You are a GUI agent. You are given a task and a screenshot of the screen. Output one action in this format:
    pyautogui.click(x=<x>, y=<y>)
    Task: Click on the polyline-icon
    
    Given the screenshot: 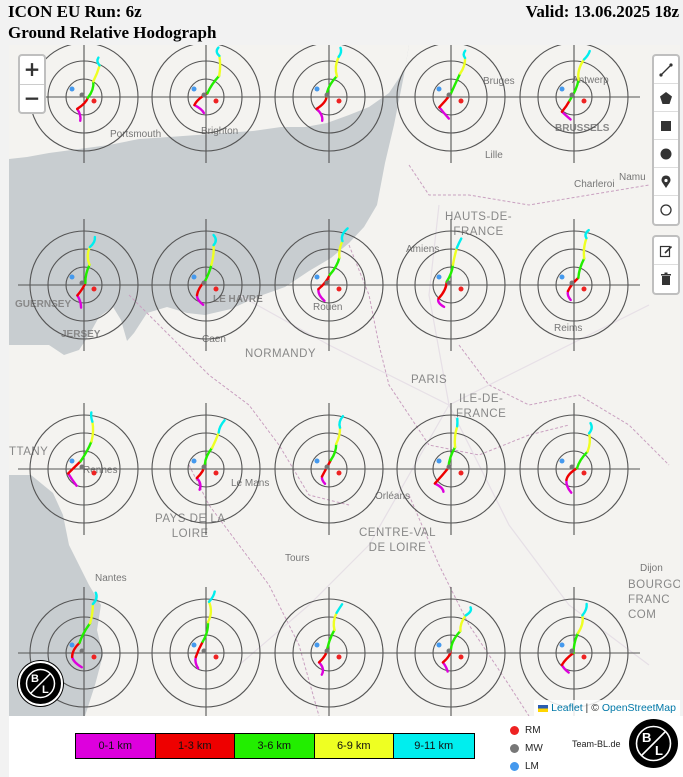 What is the action you would take?
    pyautogui.click(x=666, y=70)
    